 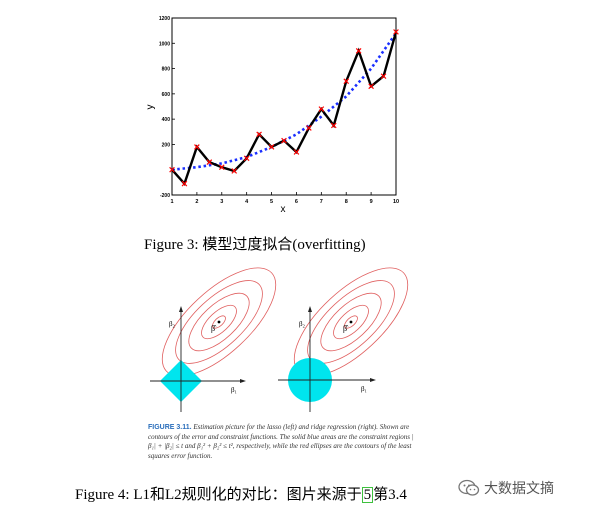 I want to click on ridge-beta-hat-label: β̂, so click(x=346, y=328).